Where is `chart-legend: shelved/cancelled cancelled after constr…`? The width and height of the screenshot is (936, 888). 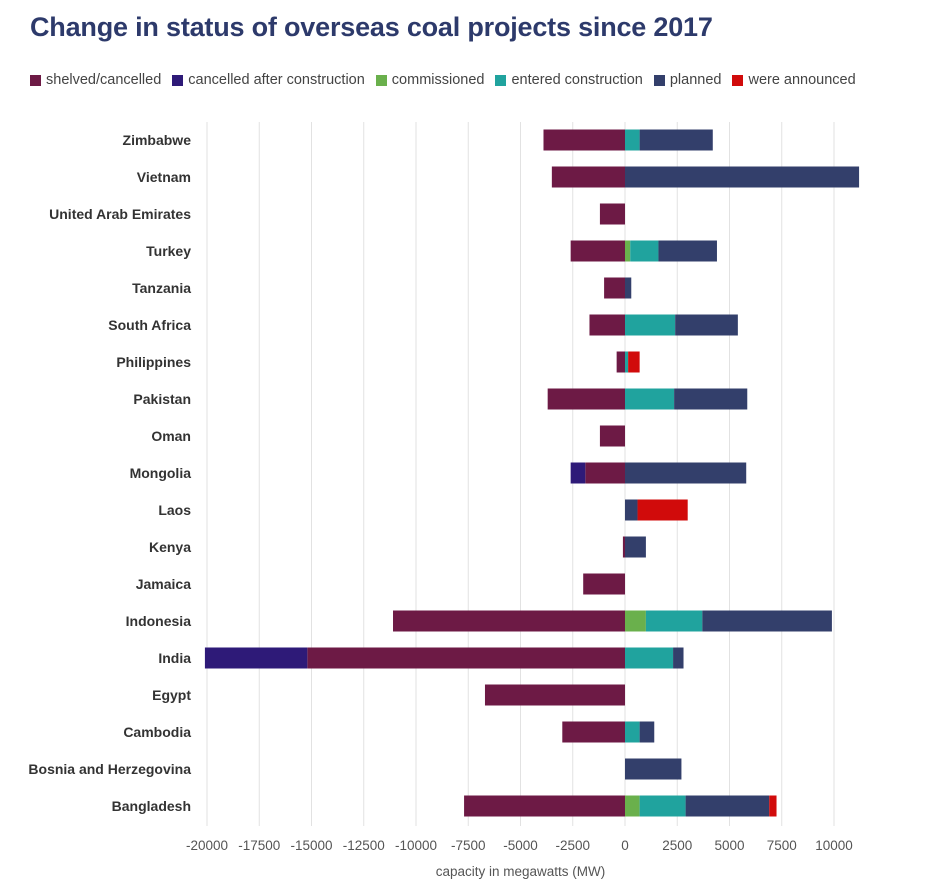
chart-legend: shelved/cancelled cancelled after constr… is located at coordinates (448, 80).